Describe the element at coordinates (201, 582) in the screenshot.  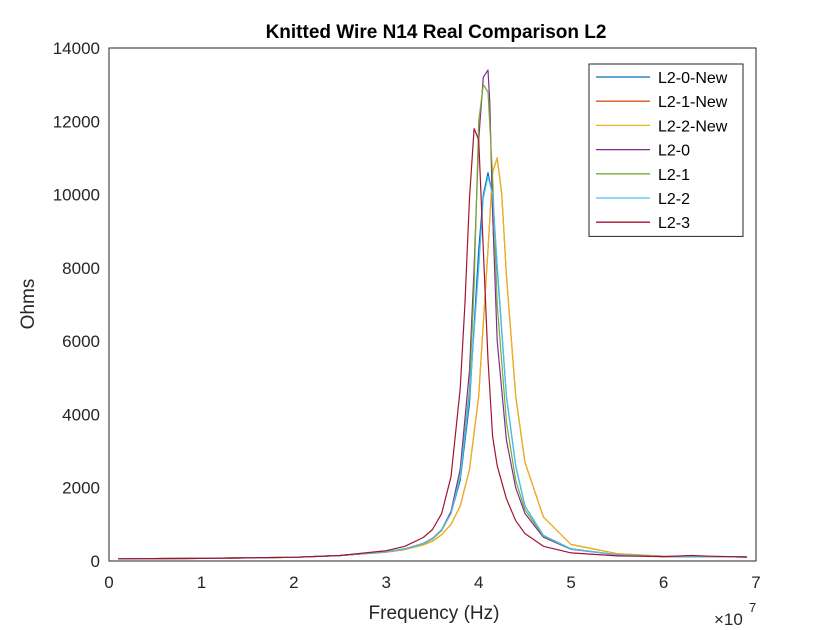
I see `x-tick-label: 1` at that location.